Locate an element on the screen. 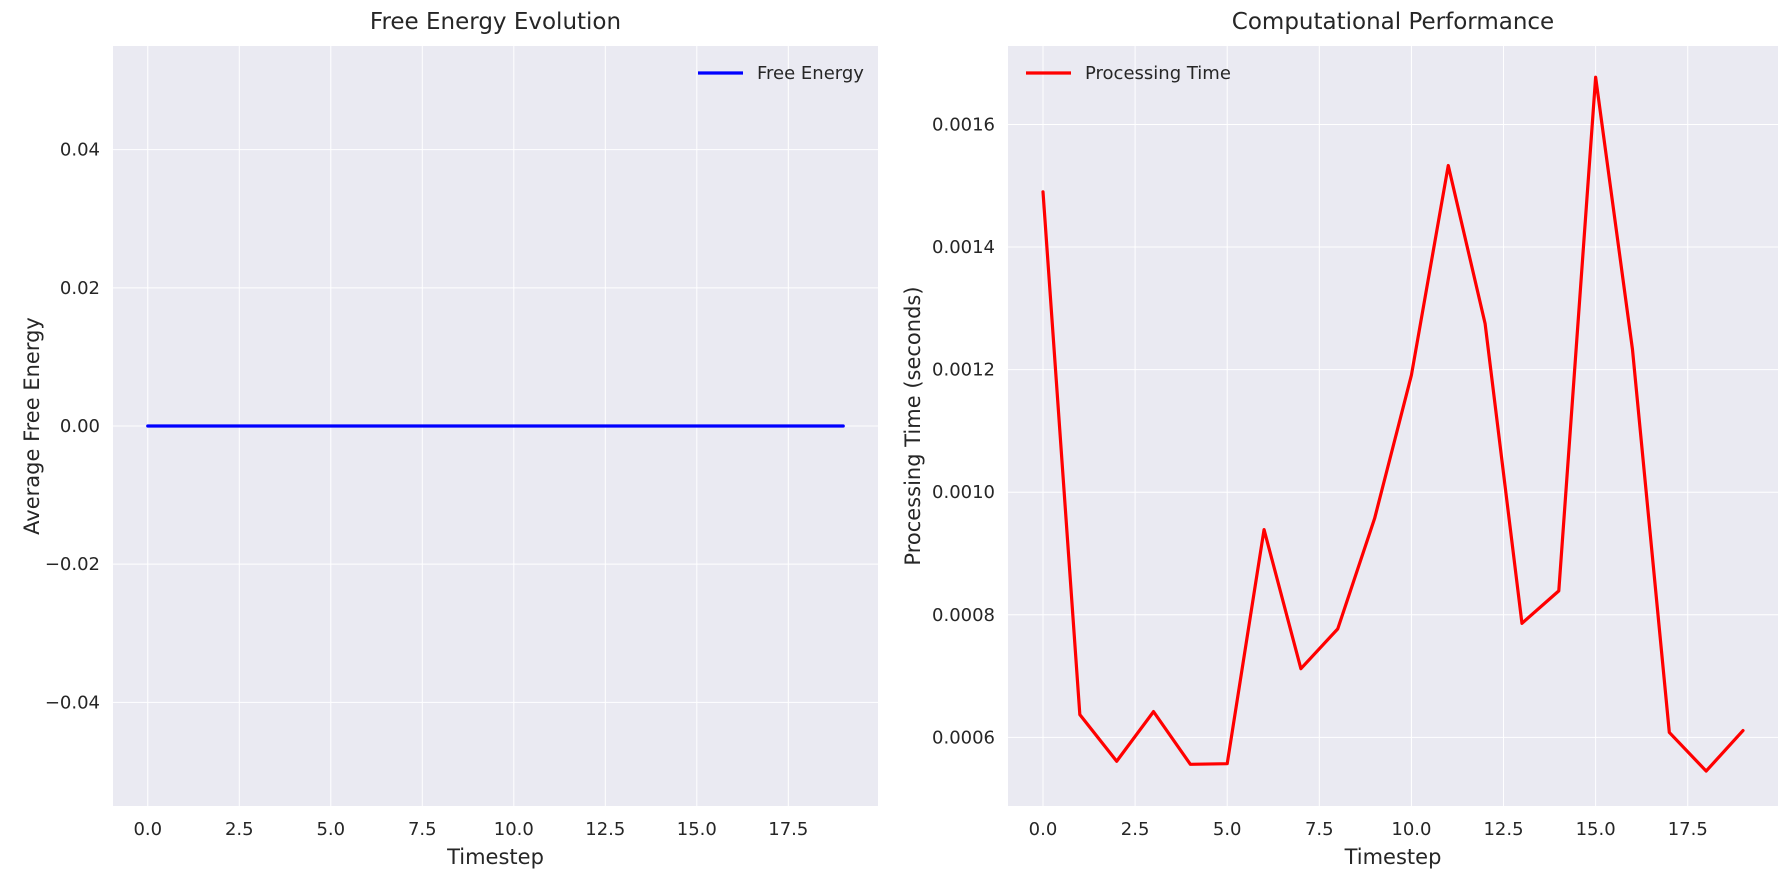 This screenshot has height=886, width=1787. legend-label: Processing Time is located at coordinates (1158, 73).